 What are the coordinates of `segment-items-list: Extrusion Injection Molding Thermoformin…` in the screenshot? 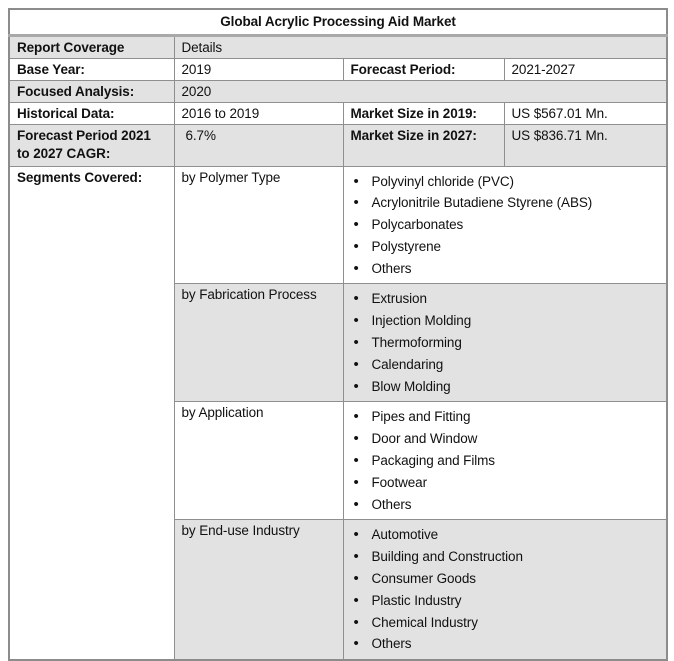 It's located at (505, 343).